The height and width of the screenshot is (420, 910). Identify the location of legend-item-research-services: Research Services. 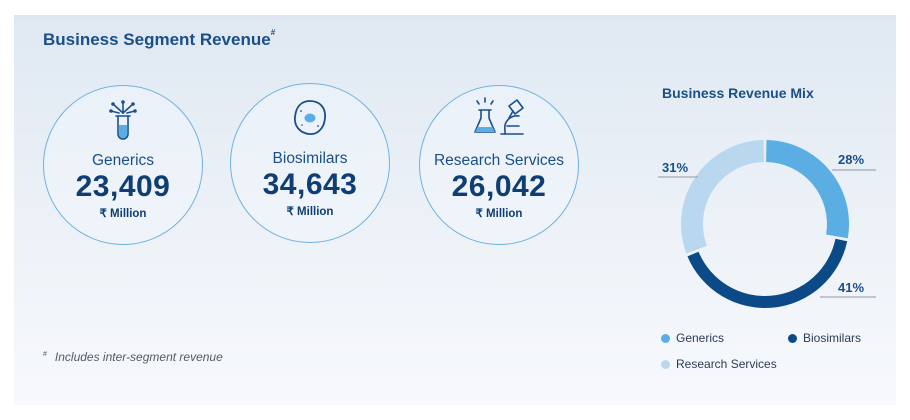
(719, 364).